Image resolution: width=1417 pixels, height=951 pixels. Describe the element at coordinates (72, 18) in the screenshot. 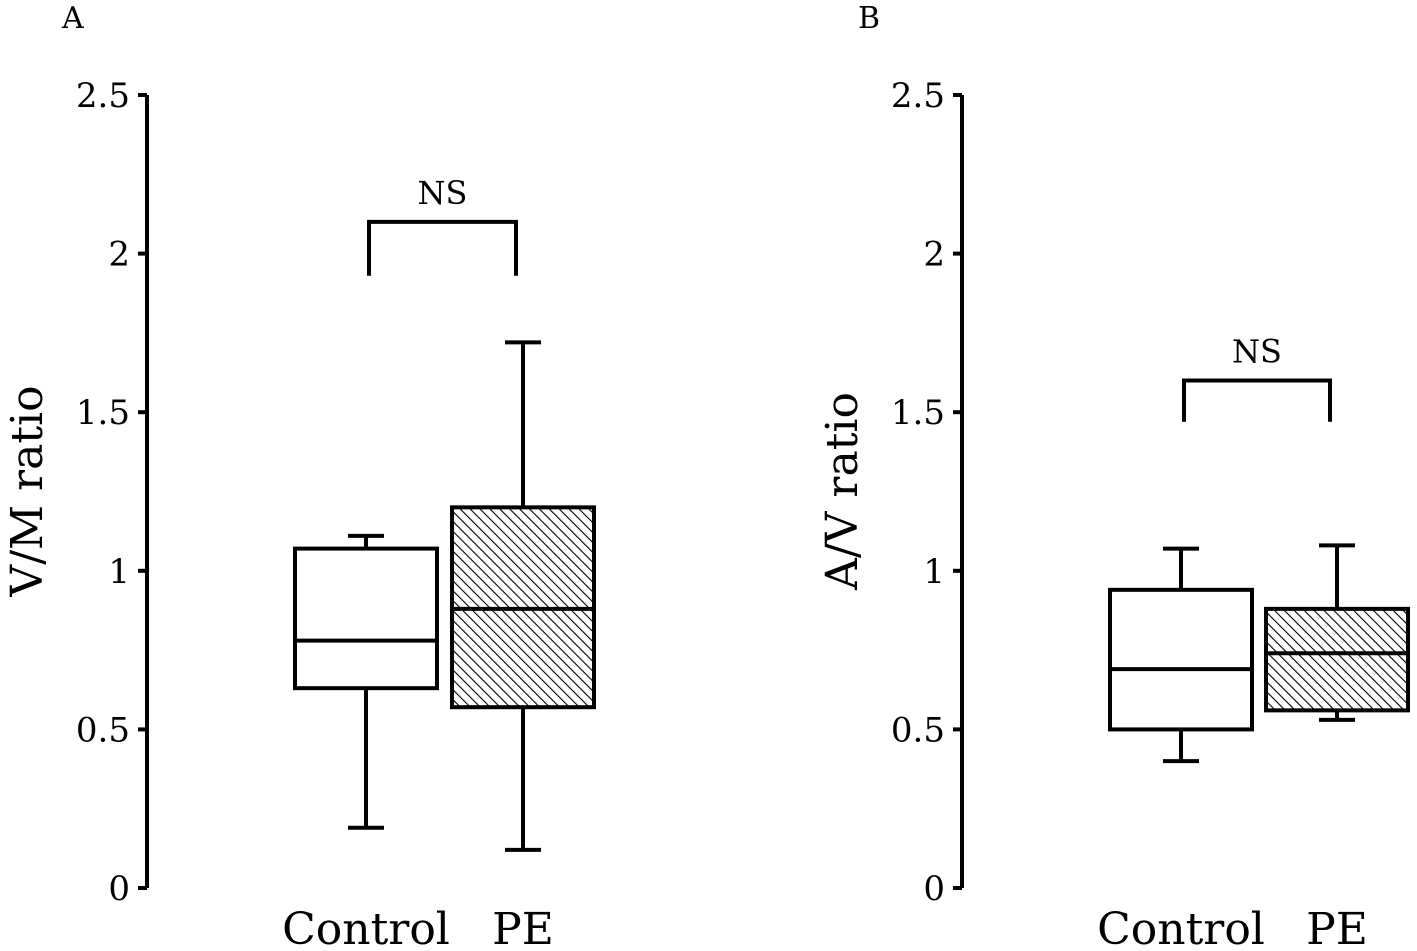

I see `panel-label: A` at that location.